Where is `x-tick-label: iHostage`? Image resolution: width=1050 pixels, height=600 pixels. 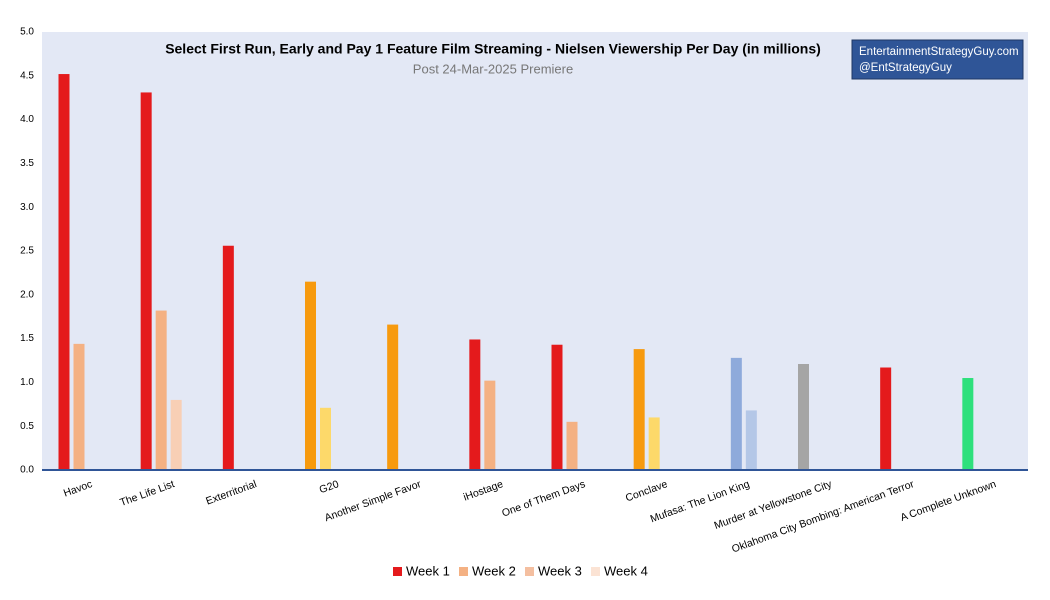
x-tick-label: iHostage is located at coordinates (483, 491).